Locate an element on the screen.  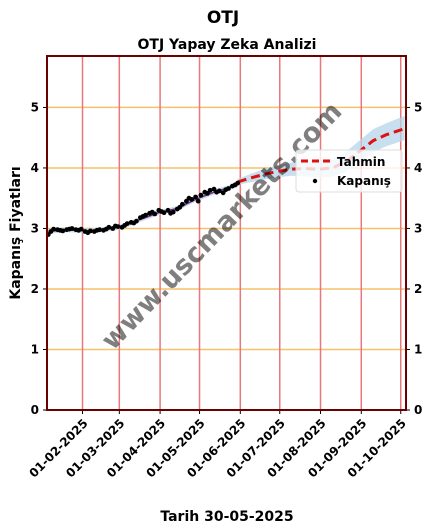
y-ticks-right: 0 1 2 3 4 5 is located at coordinates (414, 258).